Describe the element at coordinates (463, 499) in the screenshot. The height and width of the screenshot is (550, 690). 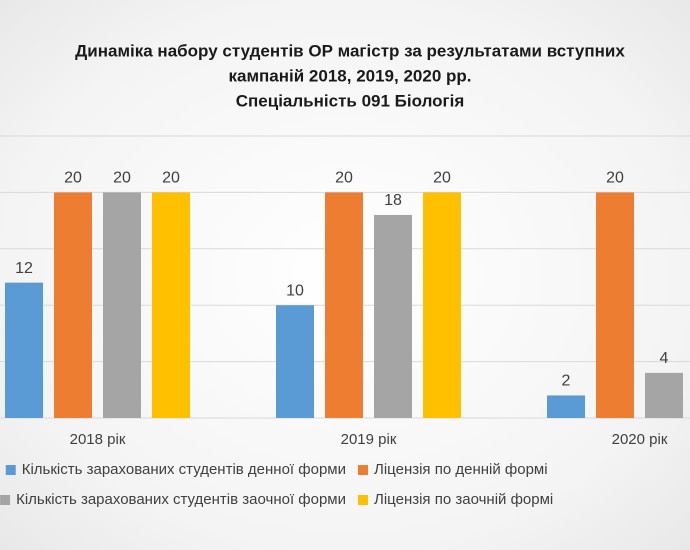
I see `legend-label: Ліцензія по заочній формі` at that location.